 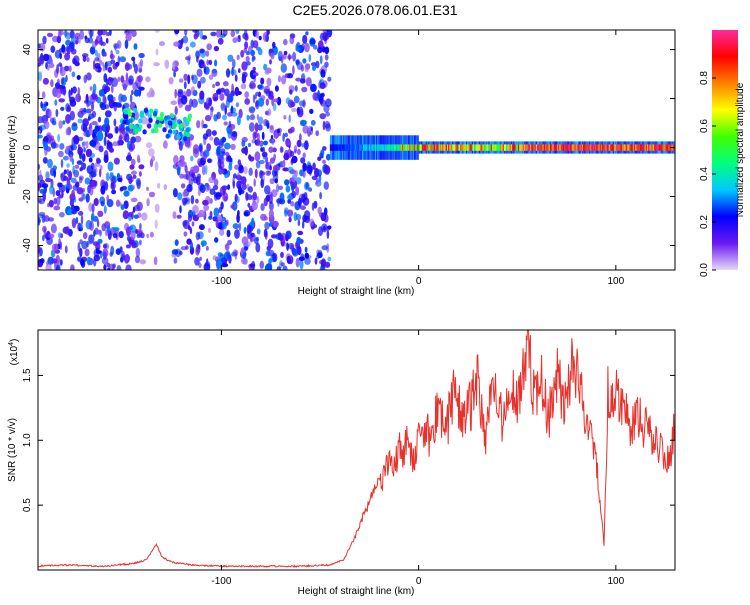 I want to click on colorbar-gradient, so click(x=725, y=150).